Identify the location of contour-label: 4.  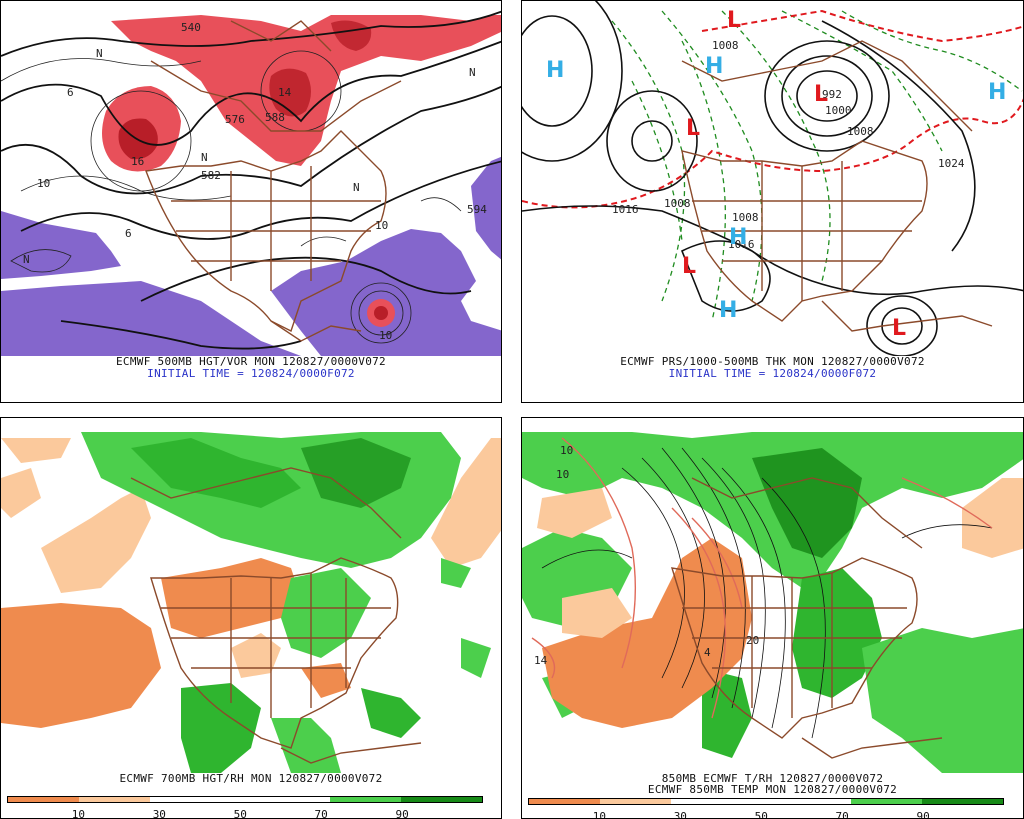
(707, 652).